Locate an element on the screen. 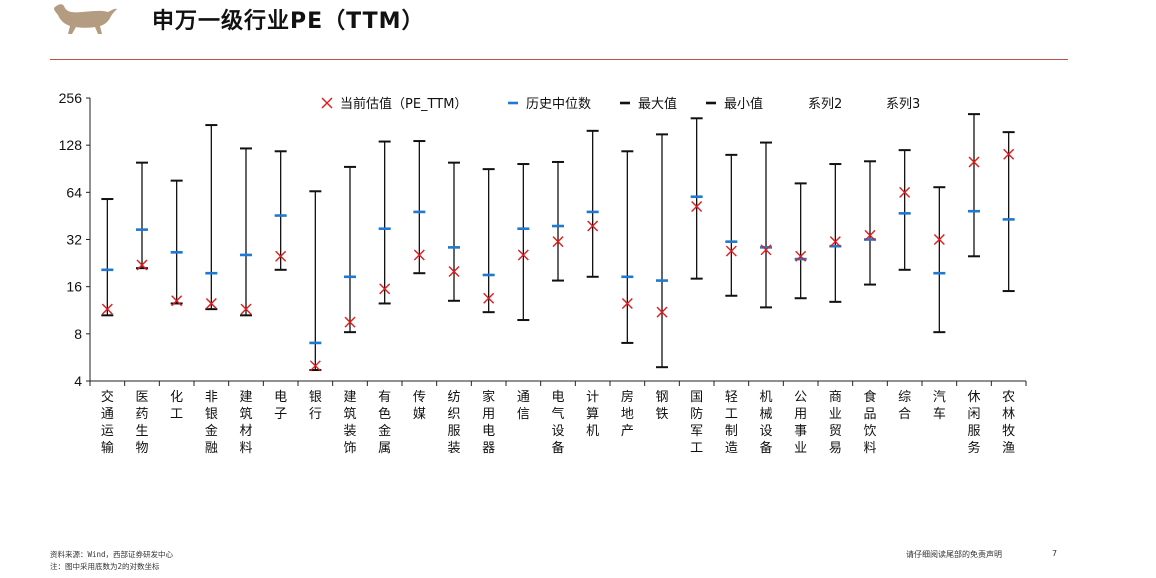  legend-current-icon is located at coordinates (327, 103).